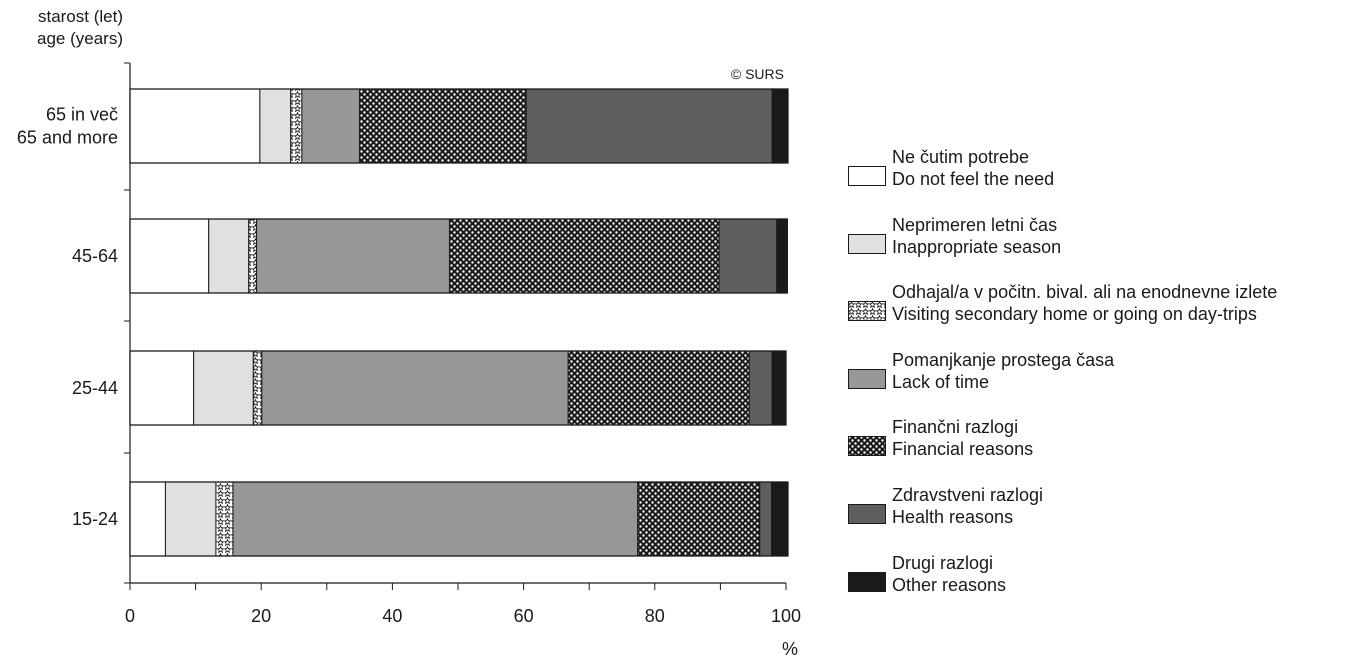  What do you see at coordinates (757, 74) in the screenshot?
I see `copyright-label: © SURS` at bounding box center [757, 74].